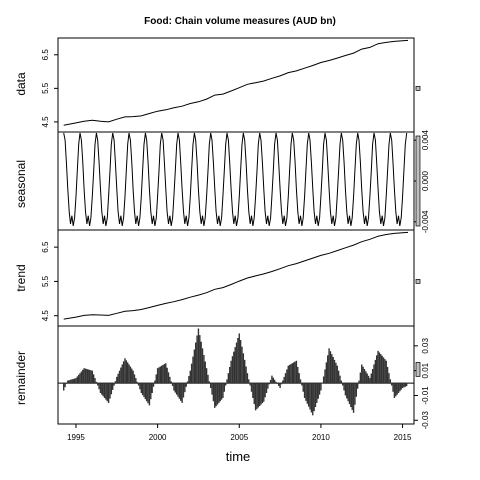  I want to click on remainder-y-tick-label: 0.03, so click(425, 346).